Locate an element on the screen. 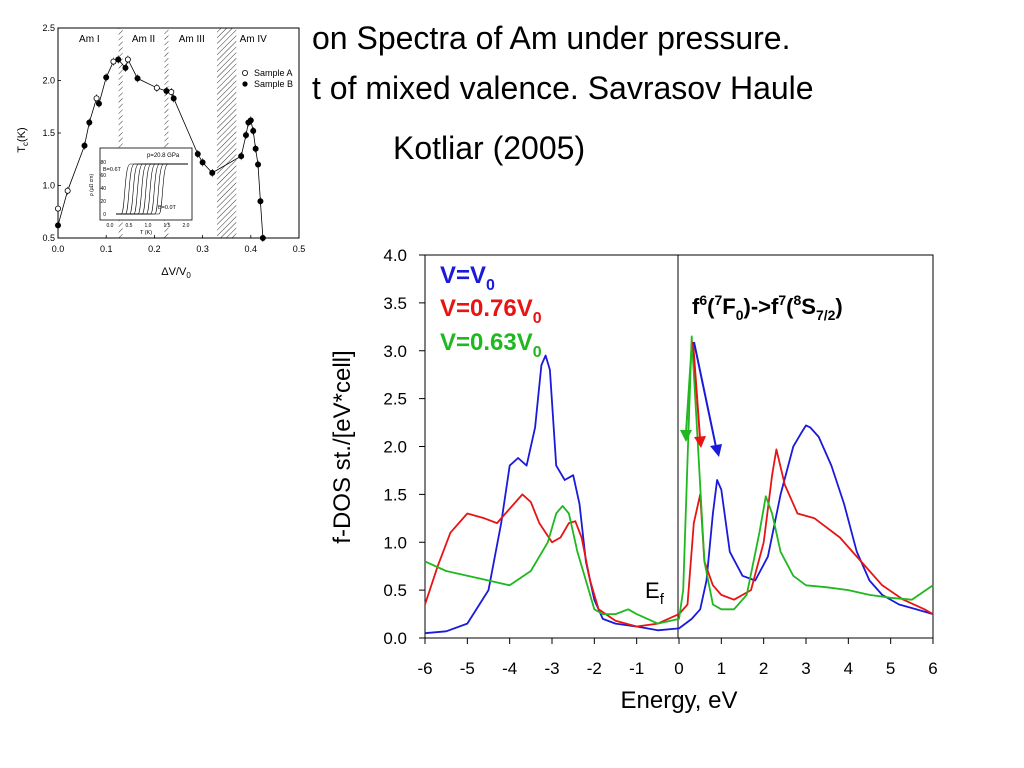  tc-legend: Sample A Sample B is located at coordinates (267, 78).